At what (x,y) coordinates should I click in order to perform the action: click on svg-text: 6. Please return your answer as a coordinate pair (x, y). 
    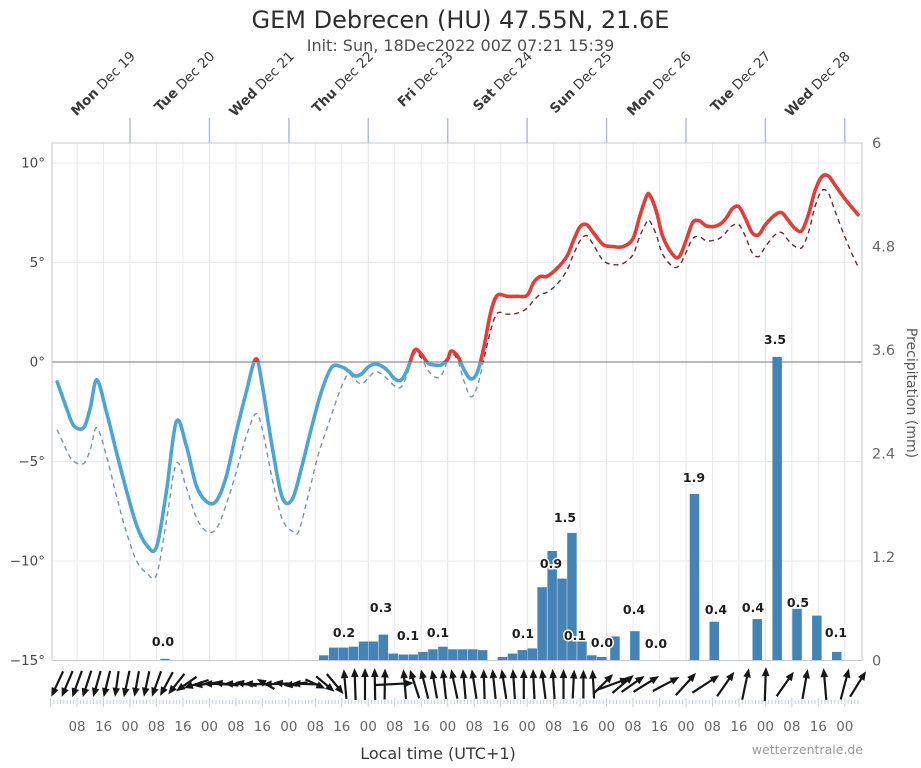
    Looking at the image, I should click on (876, 144).